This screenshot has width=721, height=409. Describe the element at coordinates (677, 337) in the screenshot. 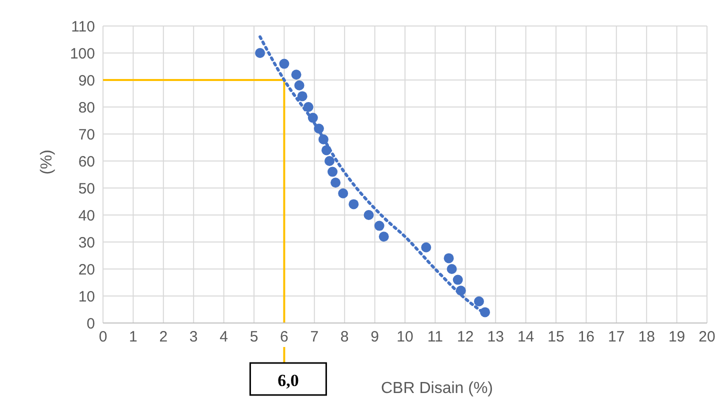

I see `x-tick-label: 19` at that location.